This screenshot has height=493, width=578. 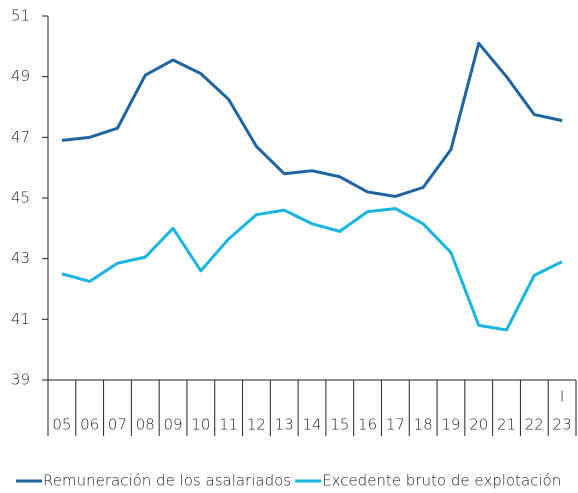 I want to click on x-tick-label: 22, so click(x=534, y=425).